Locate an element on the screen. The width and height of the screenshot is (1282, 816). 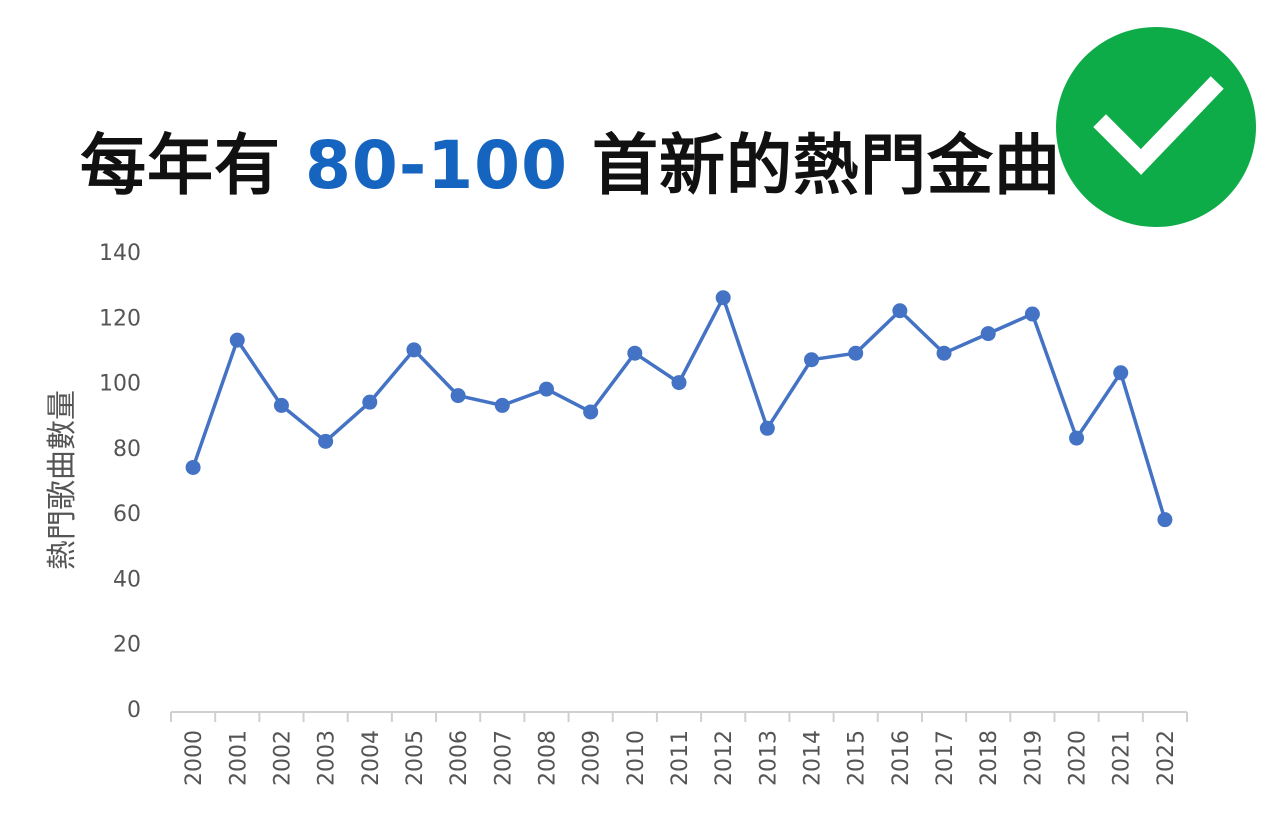
y-tick-label: 20 is located at coordinates (127, 645).